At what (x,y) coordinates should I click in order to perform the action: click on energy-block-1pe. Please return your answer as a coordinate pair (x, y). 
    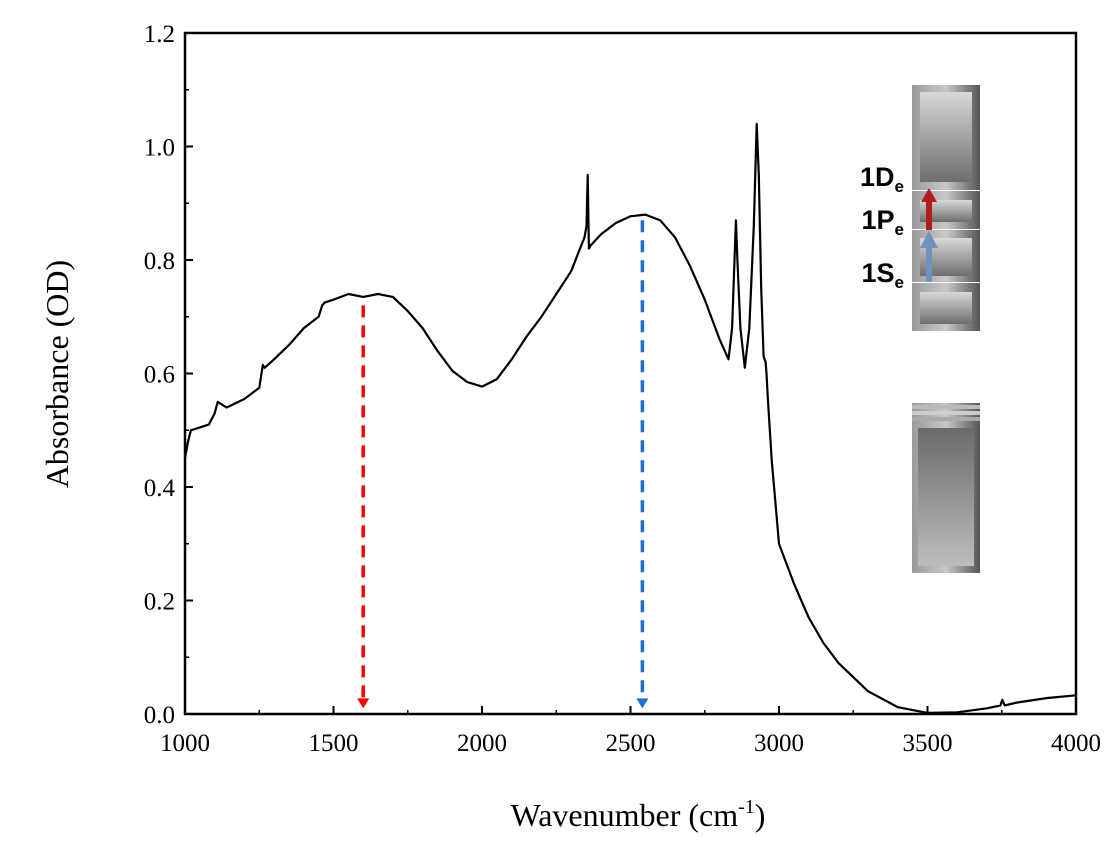
    Looking at the image, I should click on (946, 256).